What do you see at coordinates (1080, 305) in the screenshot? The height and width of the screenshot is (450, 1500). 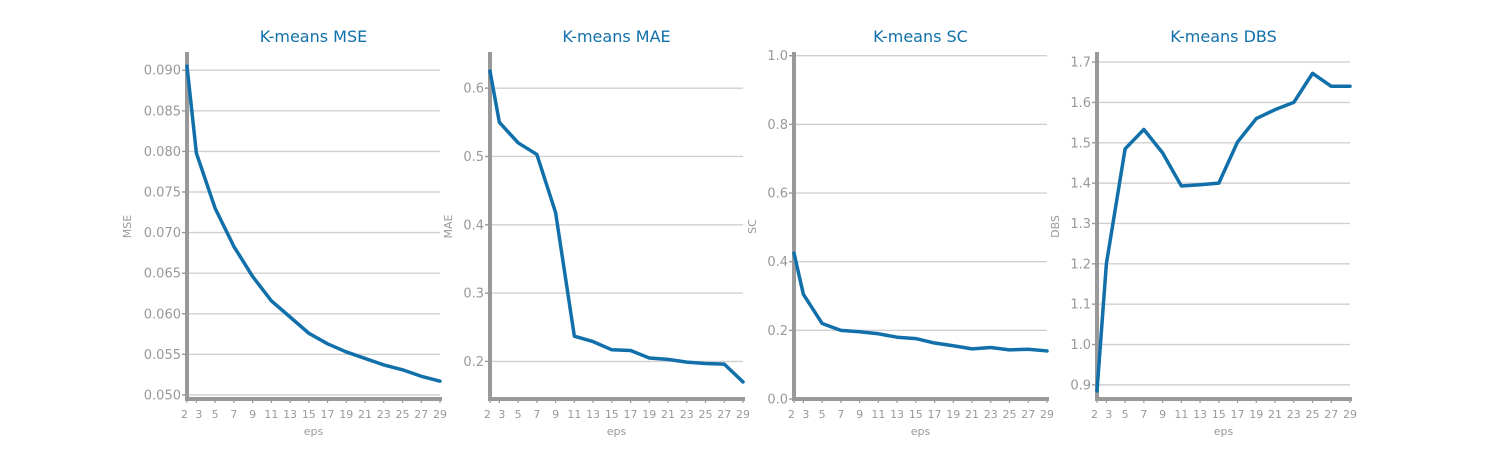 I see `y-tick-label: 1.1` at bounding box center [1080, 305].